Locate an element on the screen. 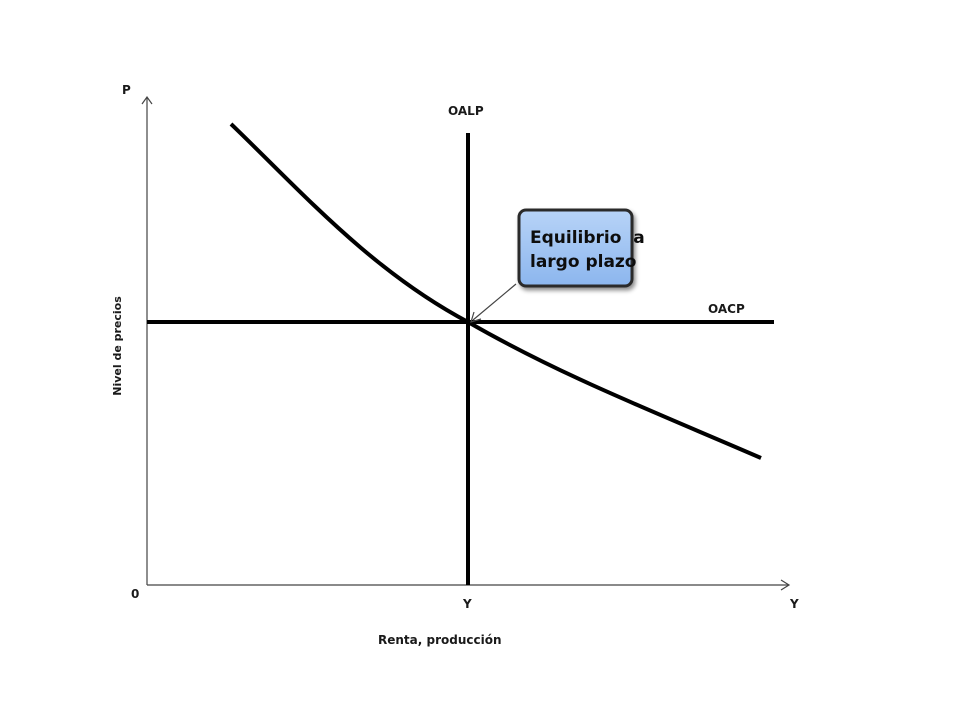  callout-line-1: Equilibrio a is located at coordinates (587, 238).